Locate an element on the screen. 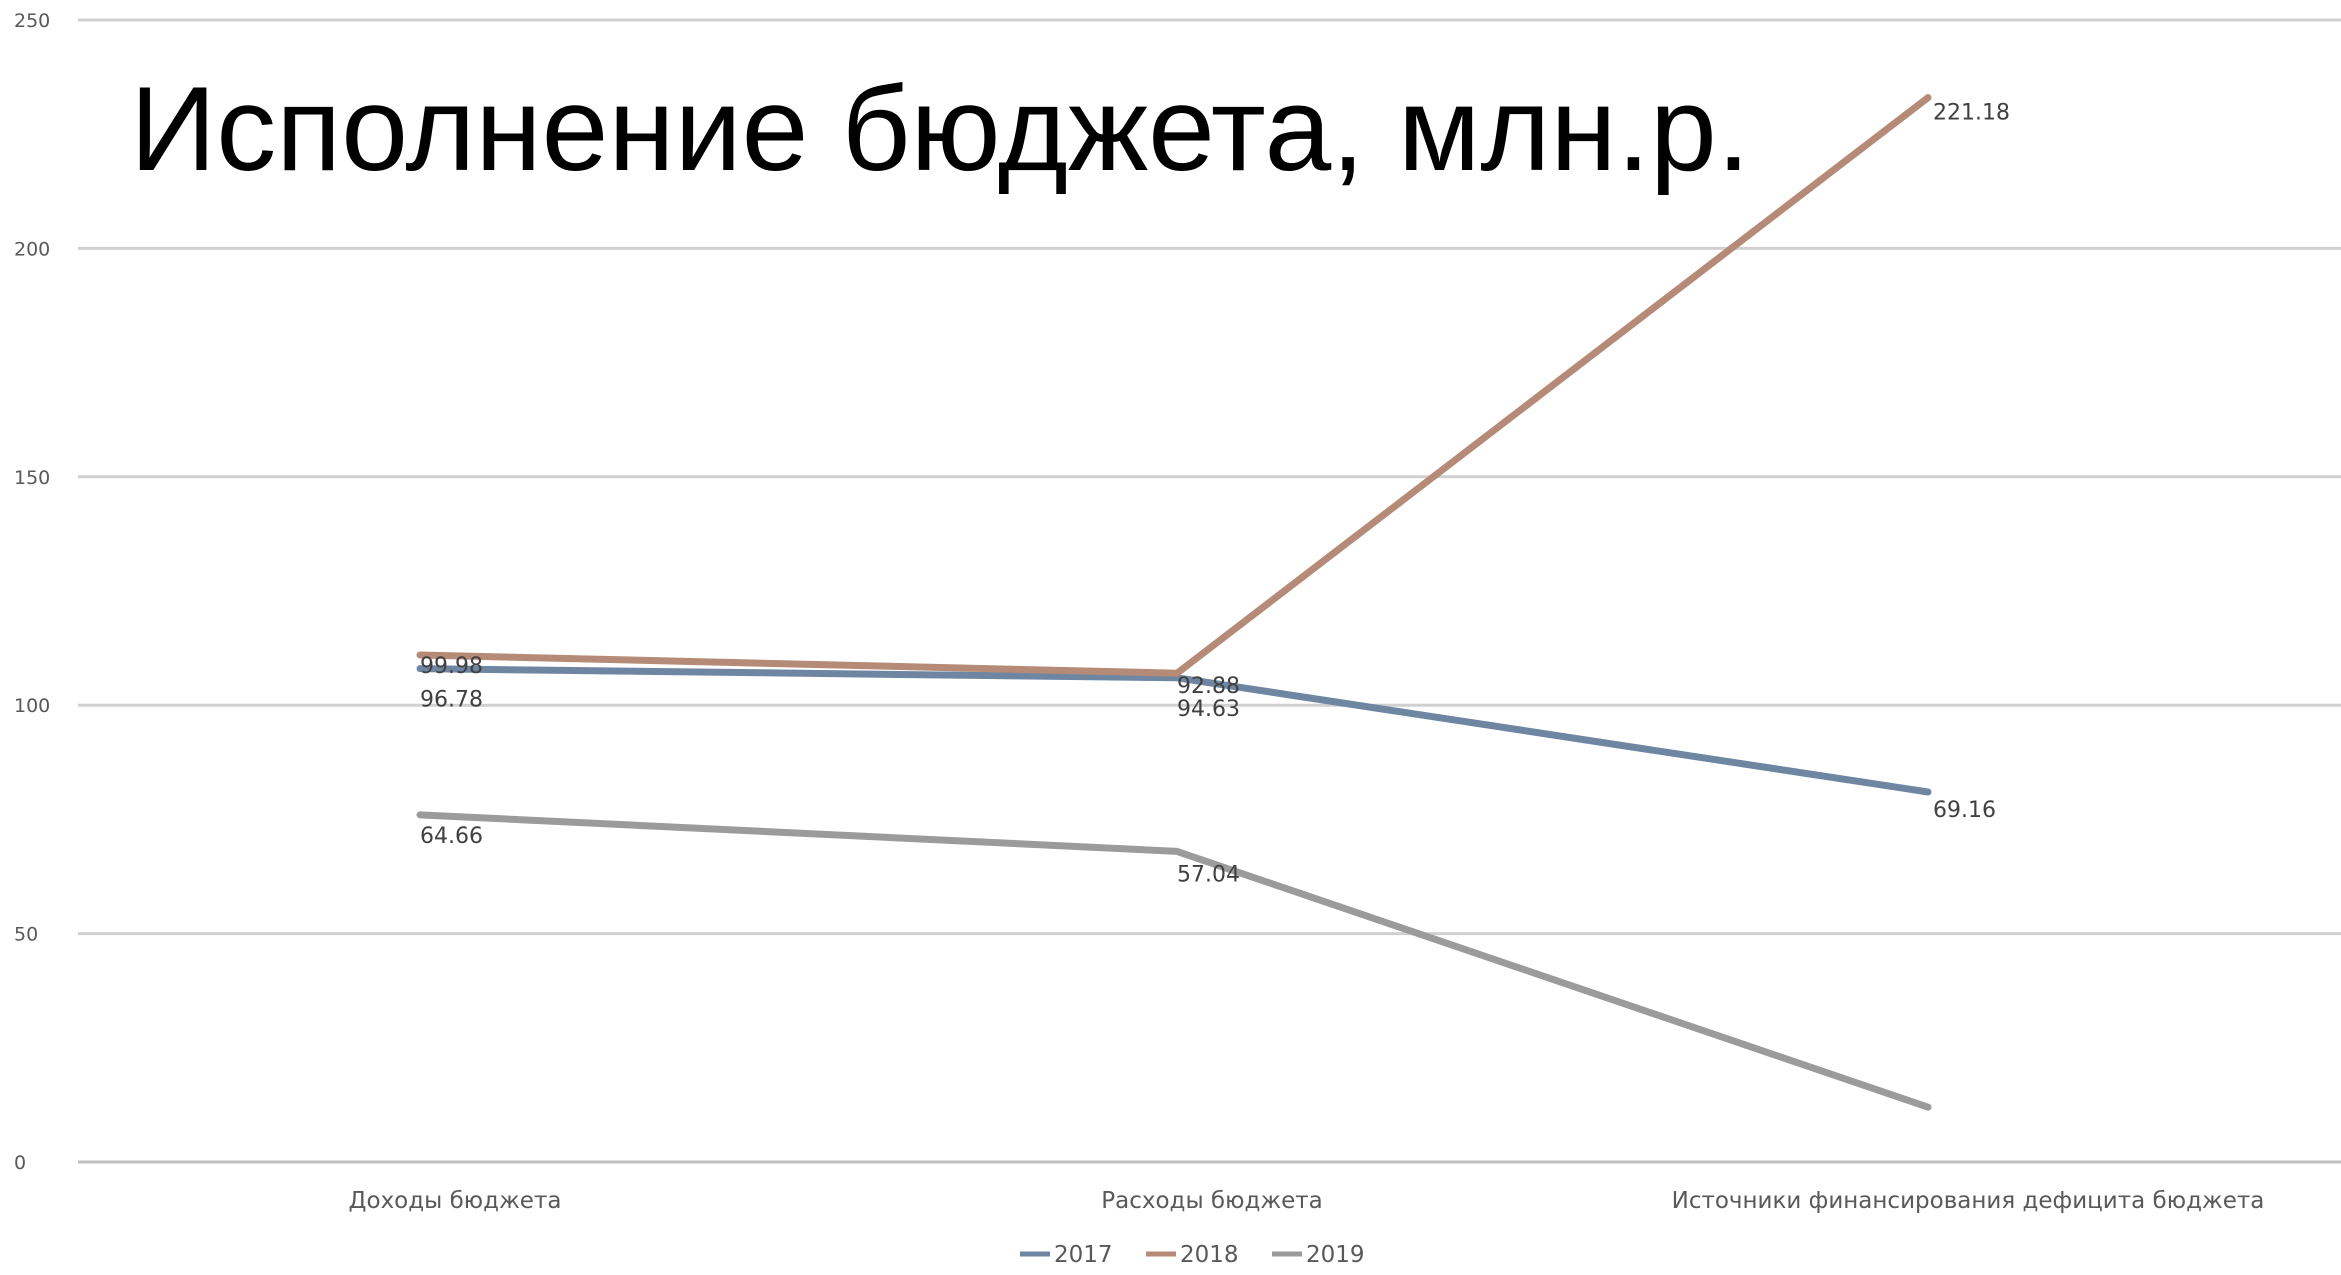 The image size is (2341, 1275). y-axis-tick-labels: 0 50 100 150 200 250 is located at coordinates (32, 592).